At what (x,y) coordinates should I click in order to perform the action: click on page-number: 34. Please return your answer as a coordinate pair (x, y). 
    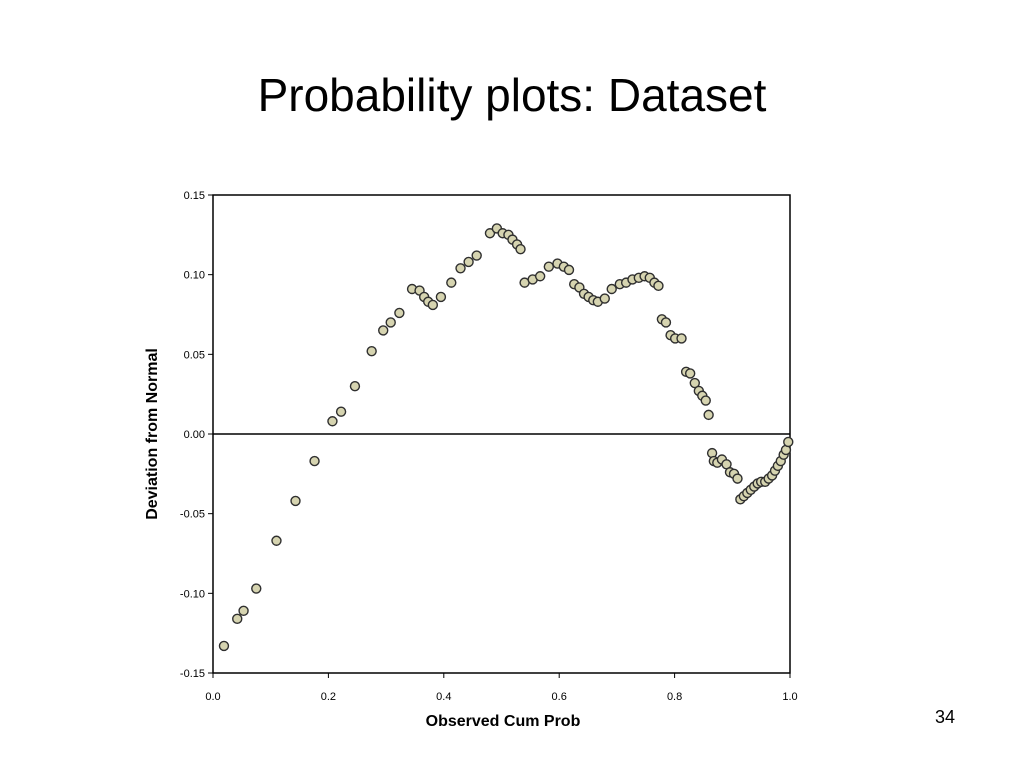
    Looking at the image, I should click on (945, 717).